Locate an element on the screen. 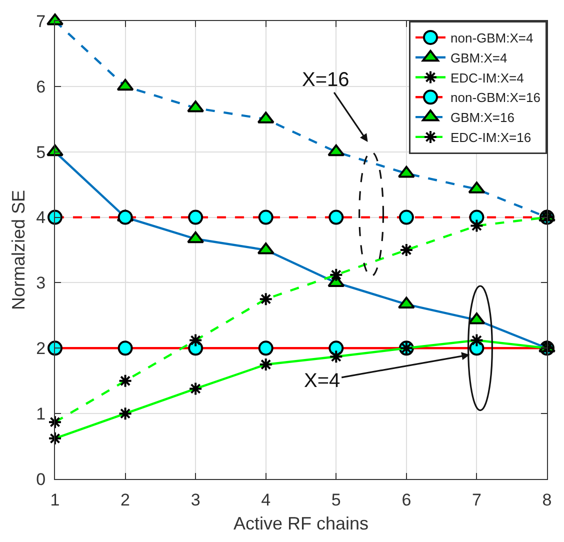 This screenshot has width=564, height=542. x-axis-title: Active RF chains is located at coordinates (301, 524).